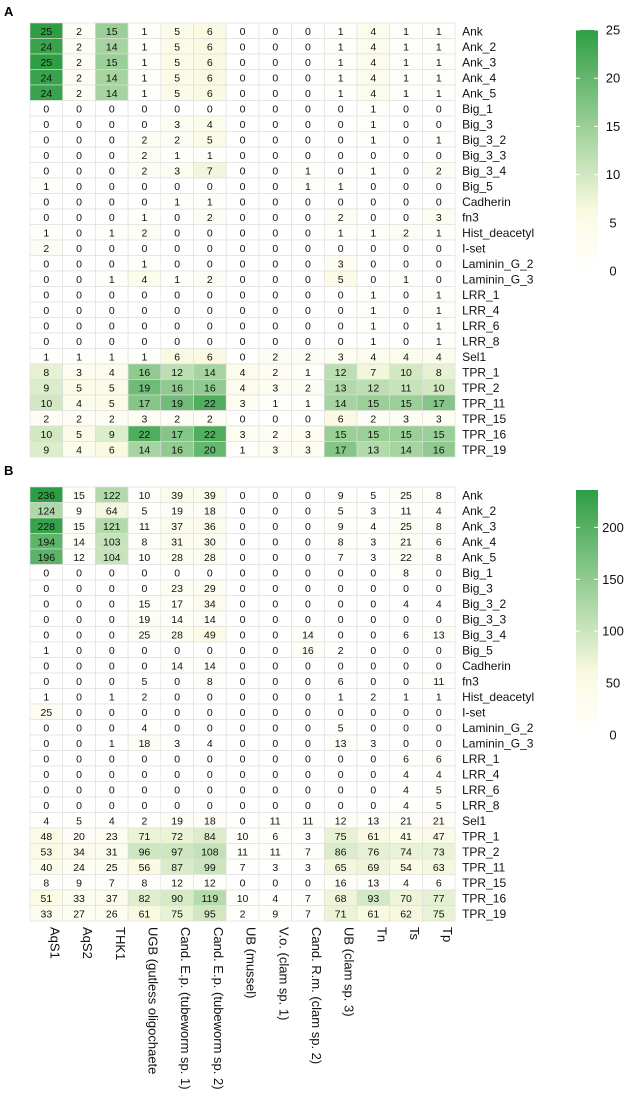  I want to click on heatmap-a-cell, so click(439, 449).